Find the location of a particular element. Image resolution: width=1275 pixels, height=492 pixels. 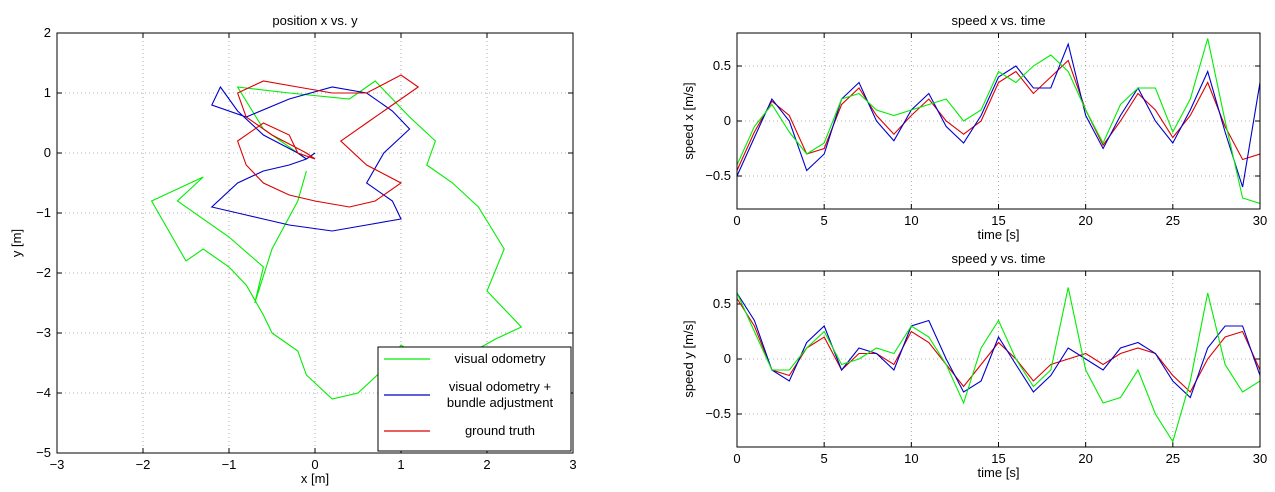

legend-label: visual odometry + is located at coordinates (500, 386).